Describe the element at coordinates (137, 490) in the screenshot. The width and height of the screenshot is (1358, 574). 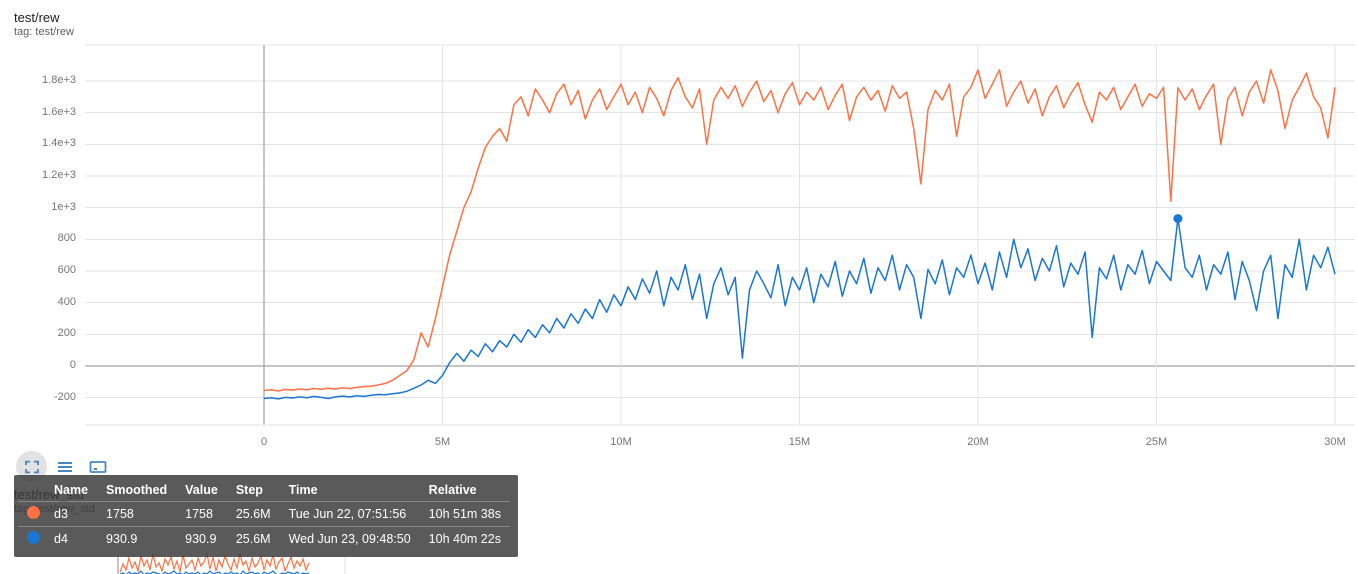
I see `tooltip-header-smoothed: Smoothed` at that location.